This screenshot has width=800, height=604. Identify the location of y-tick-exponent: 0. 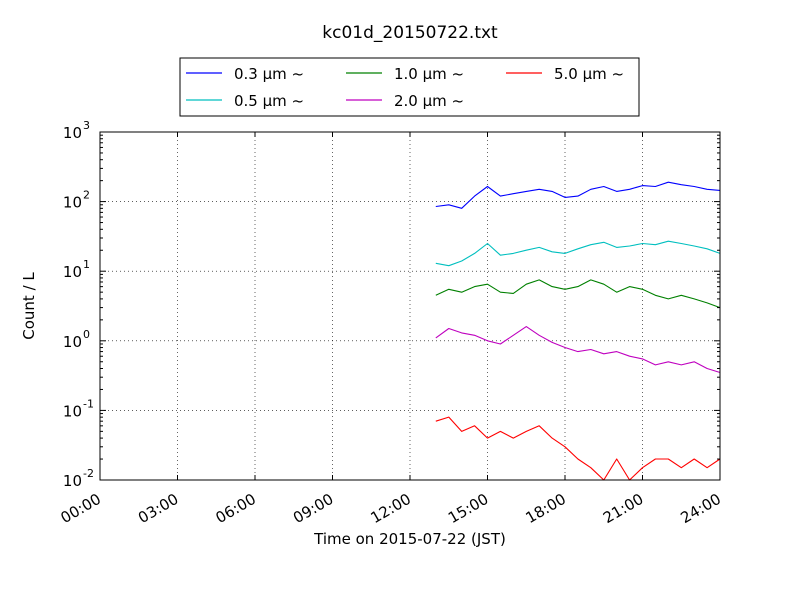
(86, 334).